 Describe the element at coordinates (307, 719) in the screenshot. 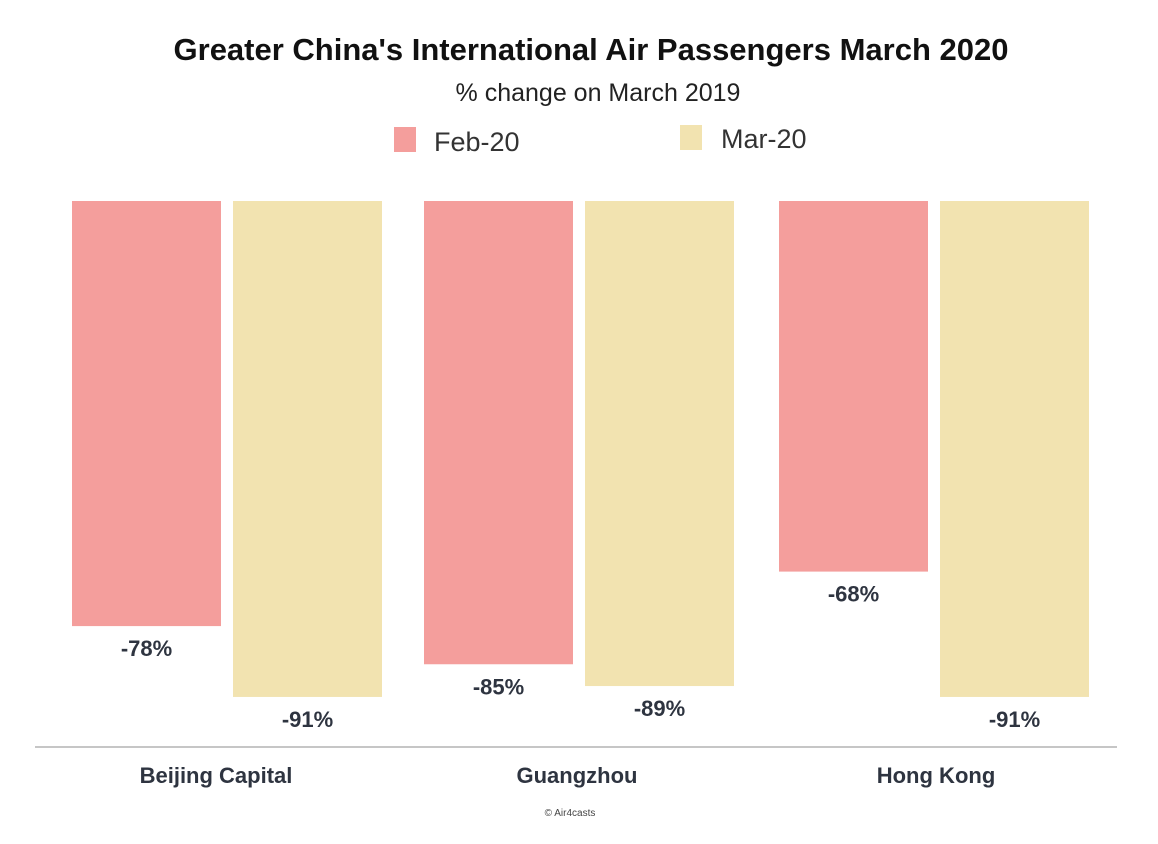

I see `value-label-beijing-capital-mar-20: -91%` at that location.